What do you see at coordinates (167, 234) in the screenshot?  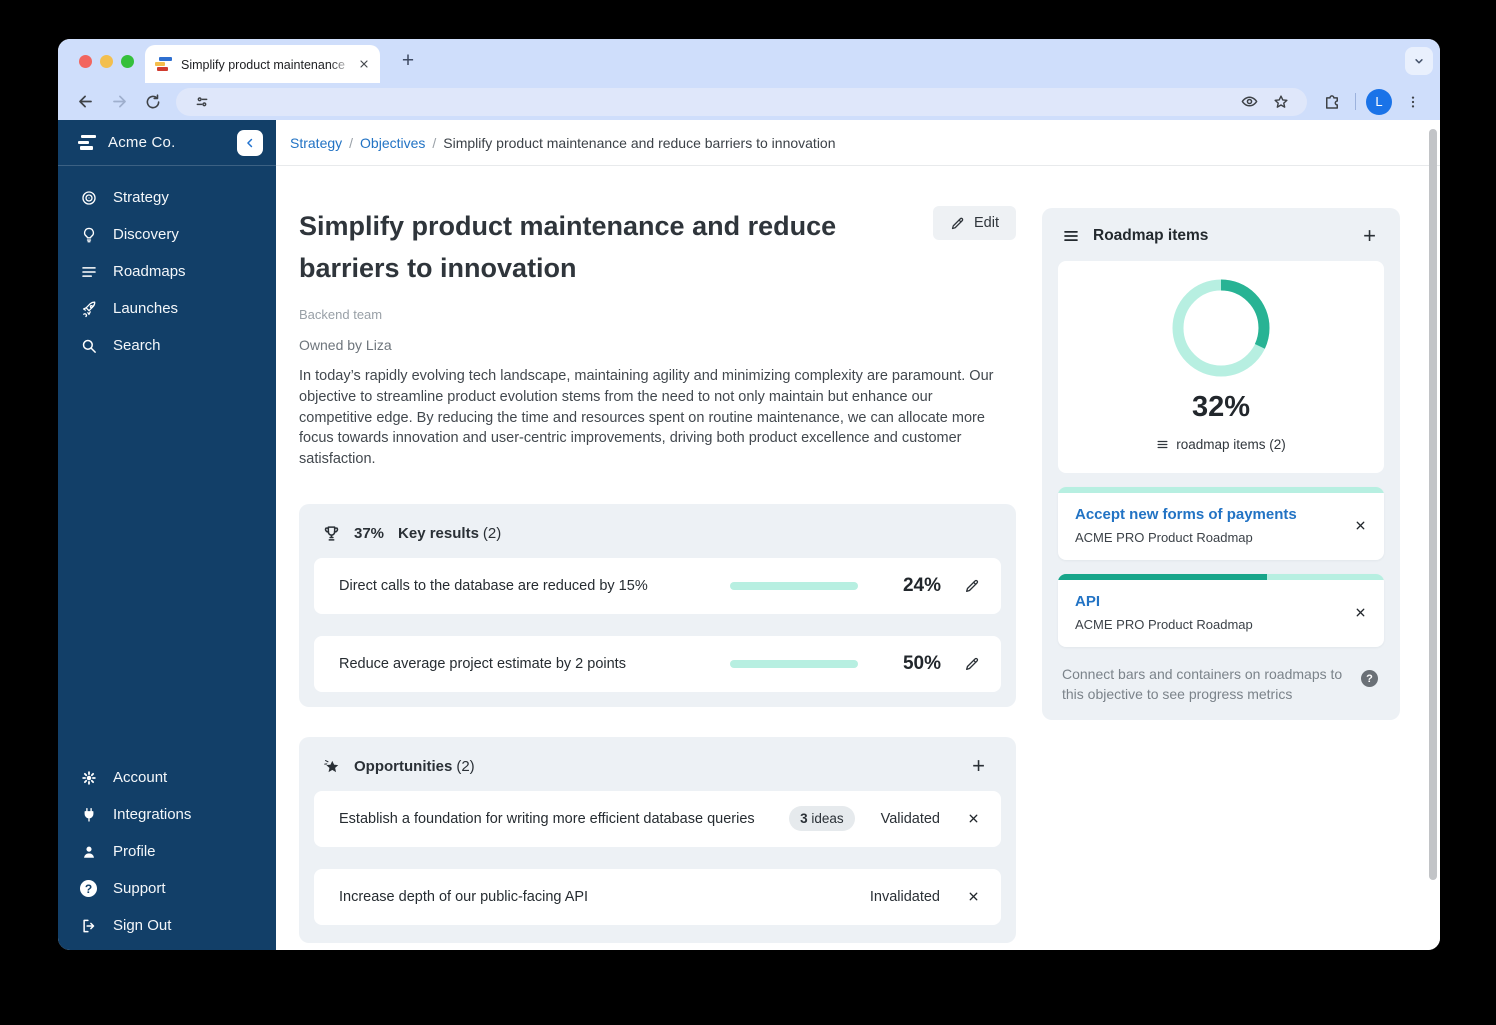 I see `sidebar-item-discovery: Discovery` at bounding box center [167, 234].